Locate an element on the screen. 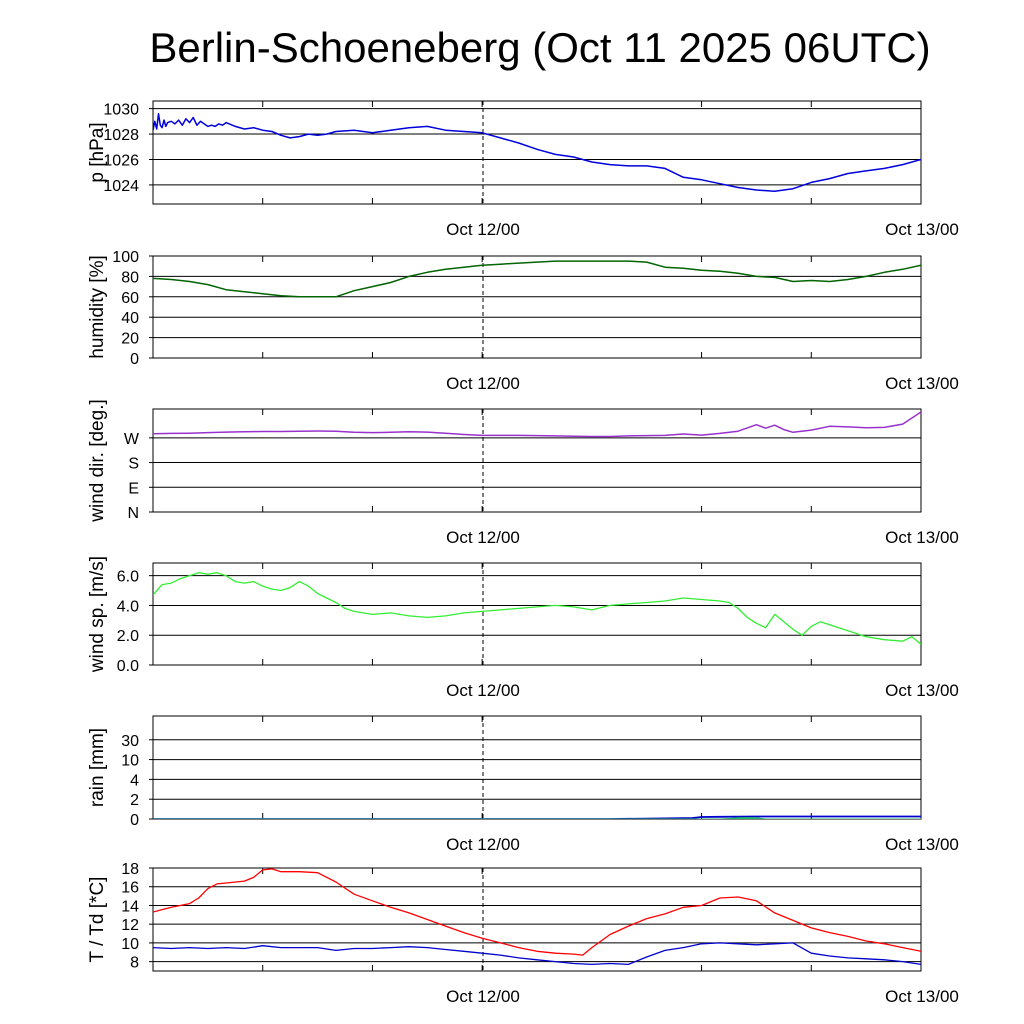  ytick-label-humidity-2: 40 is located at coordinates (130, 318).